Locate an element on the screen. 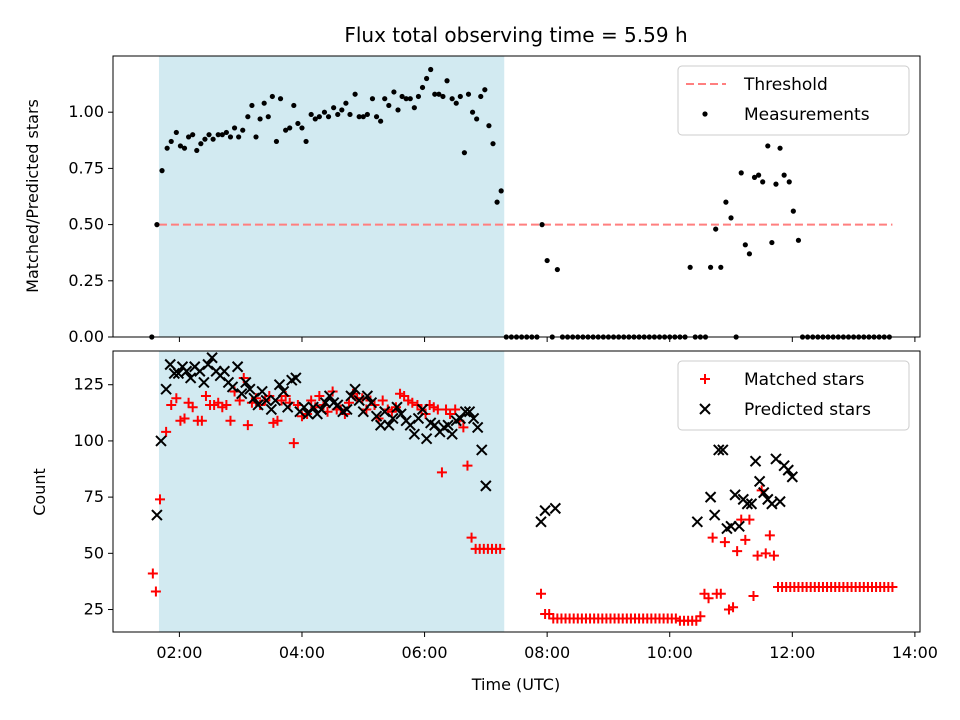 The width and height of the screenshot is (960, 720). legend-entry-label: Predicted stars is located at coordinates (807, 410).